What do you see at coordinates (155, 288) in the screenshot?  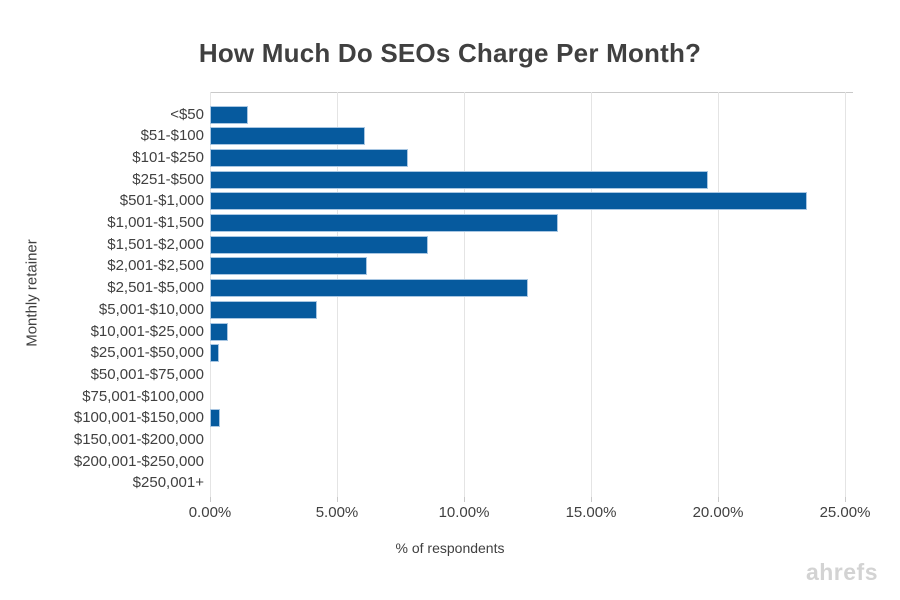 I see `category-label: $2,501-$5,000` at bounding box center [155, 288].